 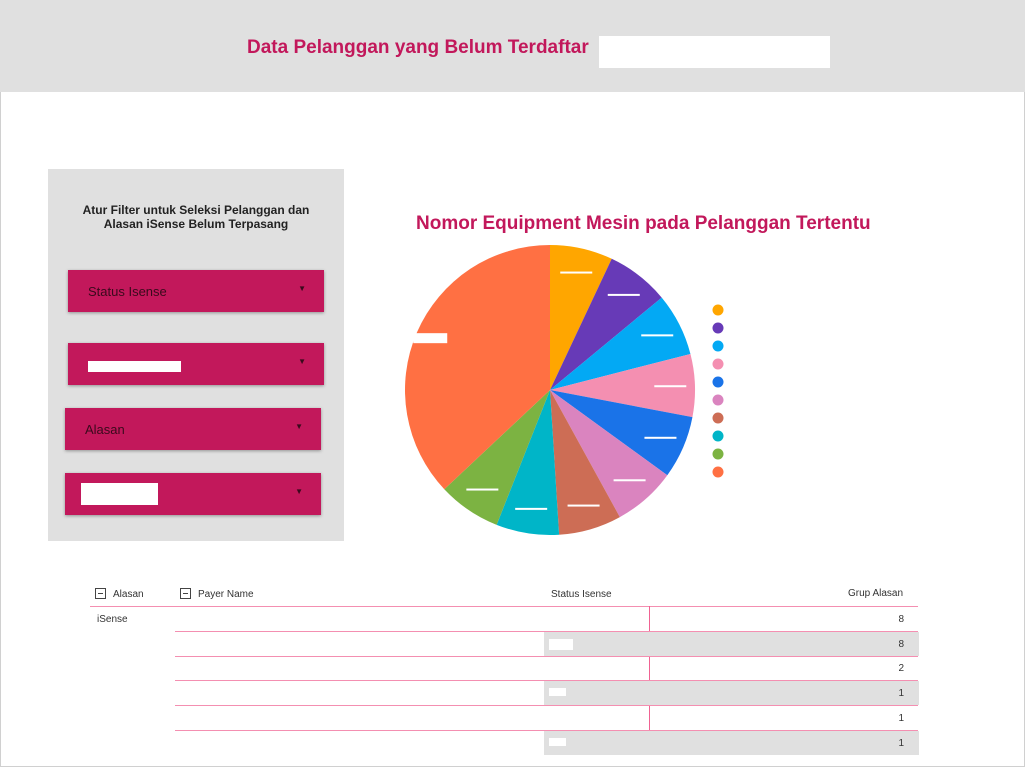 What do you see at coordinates (193, 494) in the screenshot?
I see `redacted-dropdown-2: ▼` at bounding box center [193, 494].